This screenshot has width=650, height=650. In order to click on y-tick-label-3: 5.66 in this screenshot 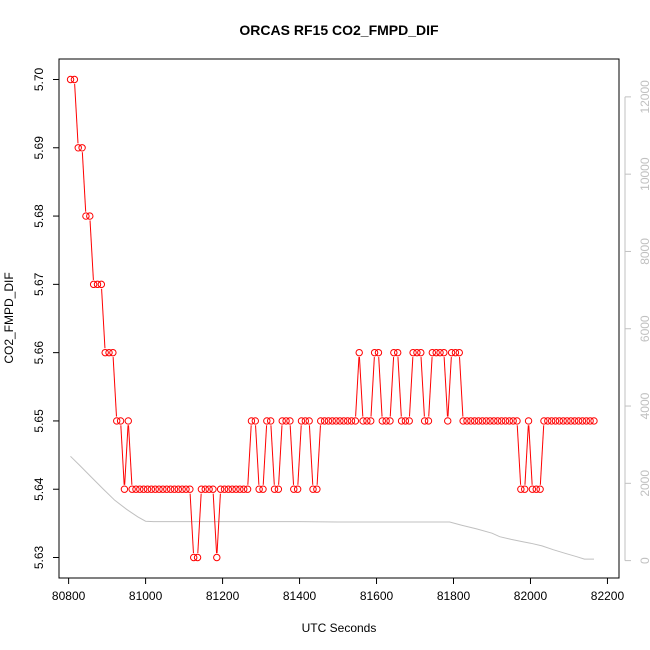, I will do `click(39, 353)`.